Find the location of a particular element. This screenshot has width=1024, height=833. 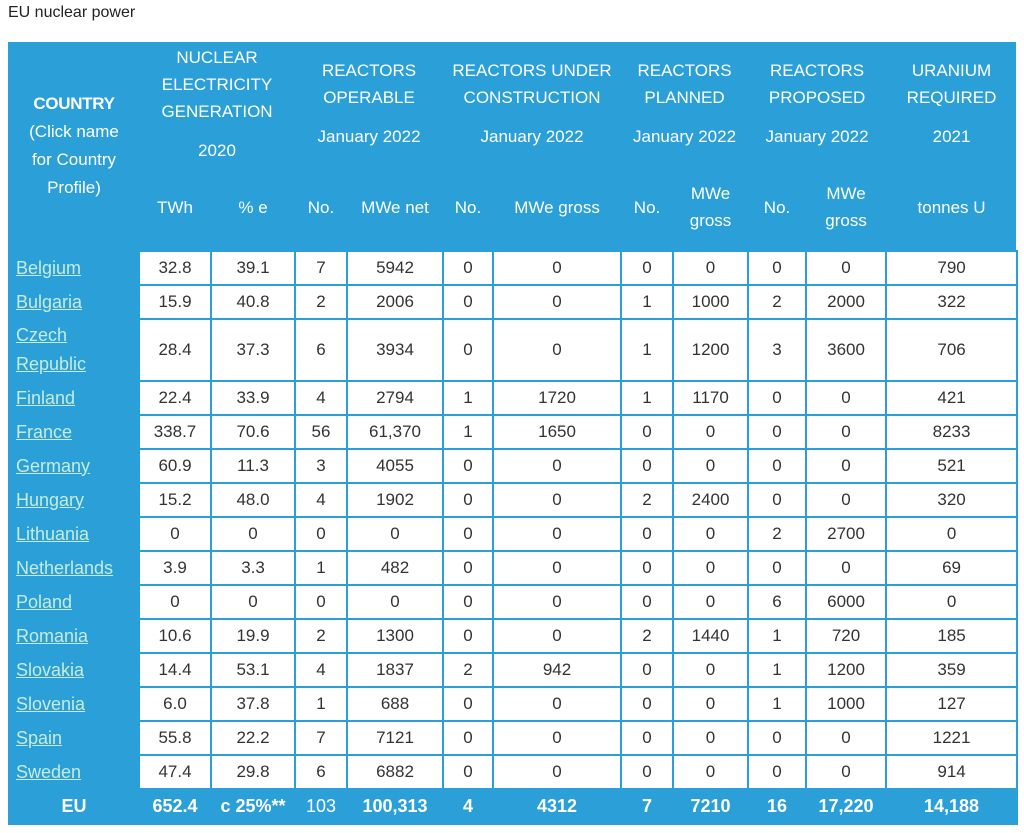

cell-u: 185 is located at coordinates (952, 636).